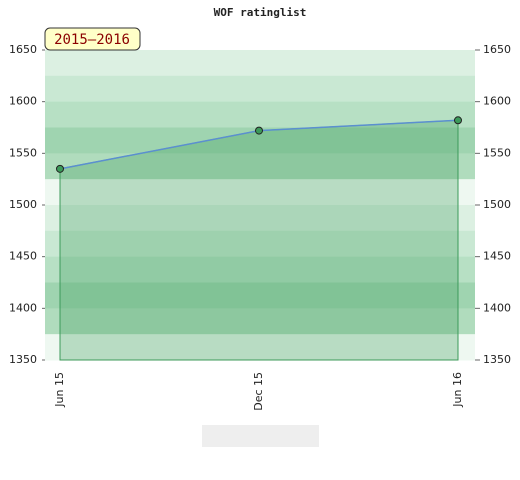 The image size is (520, 480). Describe the element at coordinates (260, 436) in the screenshot. I see `legend-box` at that location.